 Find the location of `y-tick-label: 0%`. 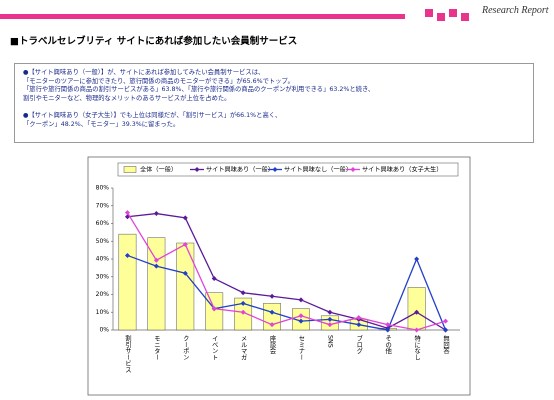

y-tick-label: 0% is located at coordinates (104, 330).